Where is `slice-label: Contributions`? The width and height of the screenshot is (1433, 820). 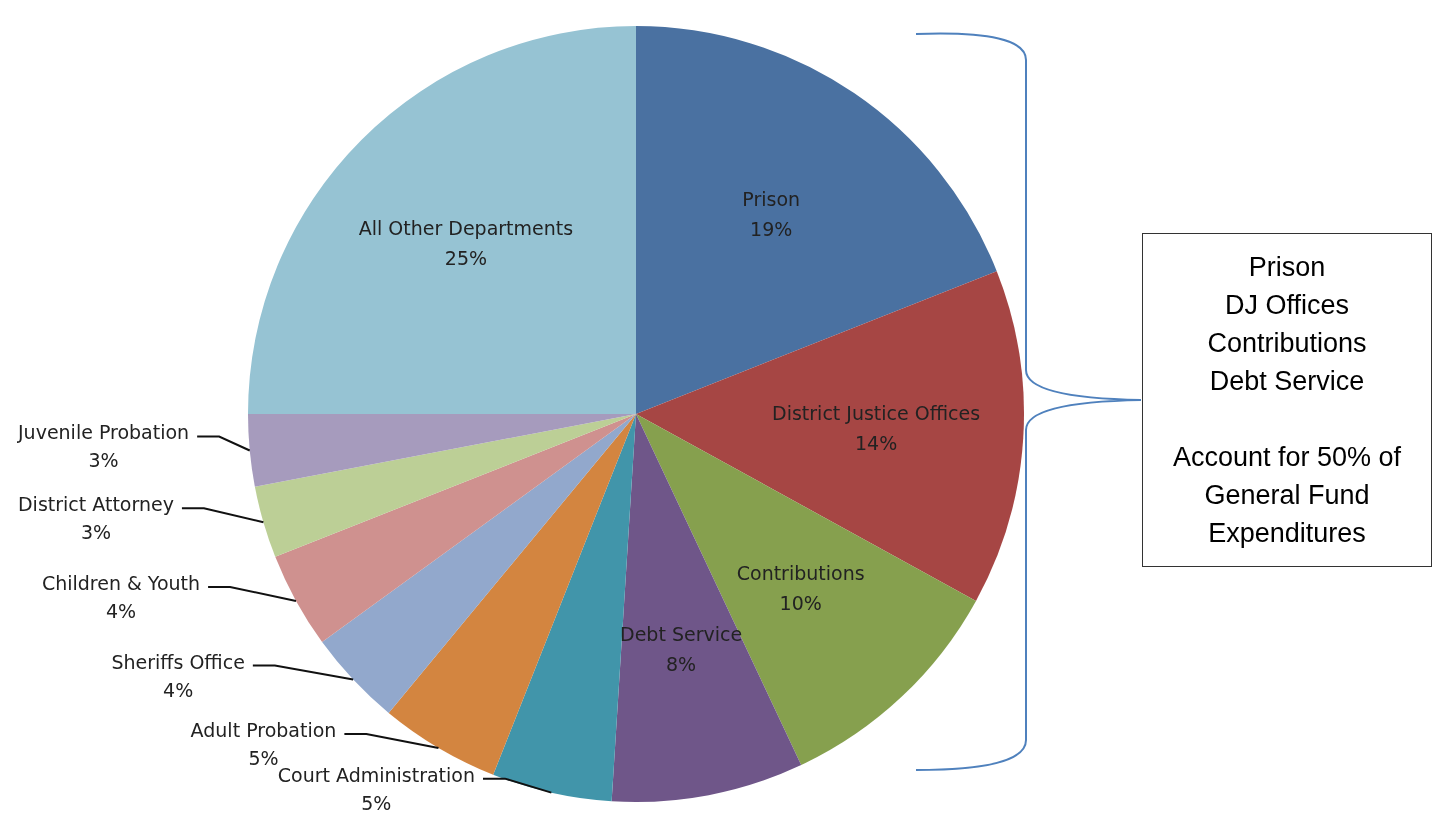
slice-label: Contributions is located at coordinates (800, 573).